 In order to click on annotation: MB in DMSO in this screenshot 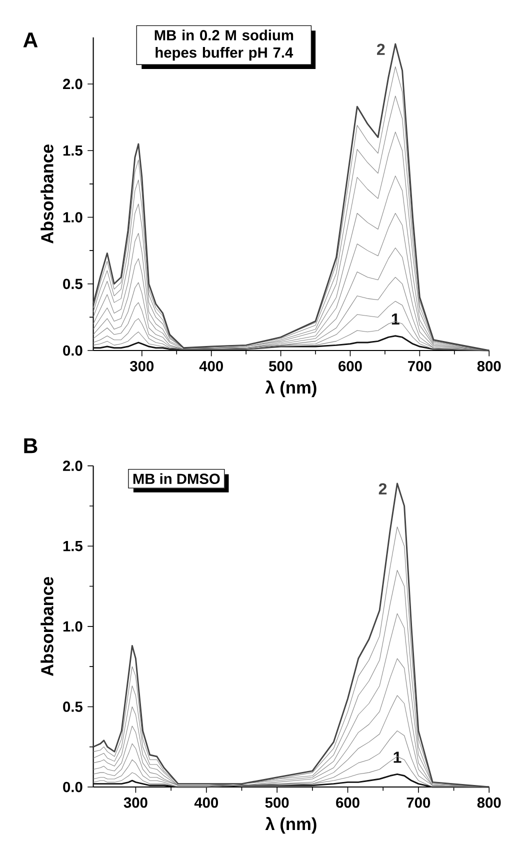, I will do `click(176, 478)`.